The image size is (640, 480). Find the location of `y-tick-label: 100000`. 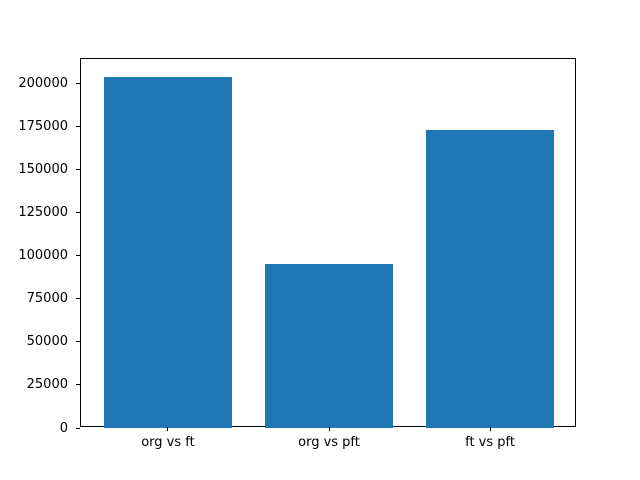

y-tick-label: 100000 is located at coordinates (43, 256).